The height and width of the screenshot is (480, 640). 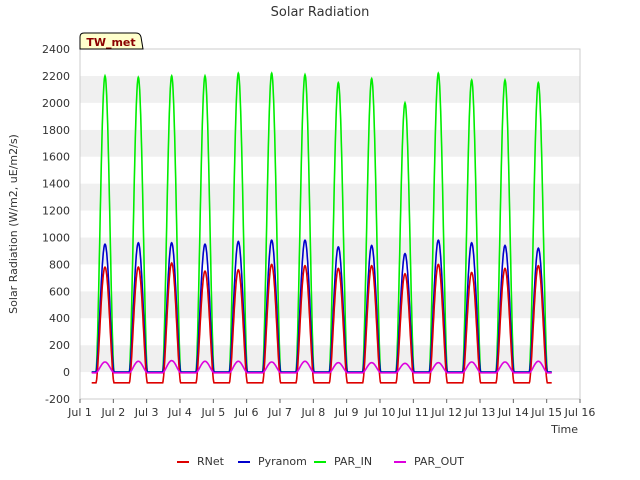 What do you see at coordinates (79, 412) in the screenshot?
I see `x-tick-label: Jul 1` at bounding box center [79, 412].